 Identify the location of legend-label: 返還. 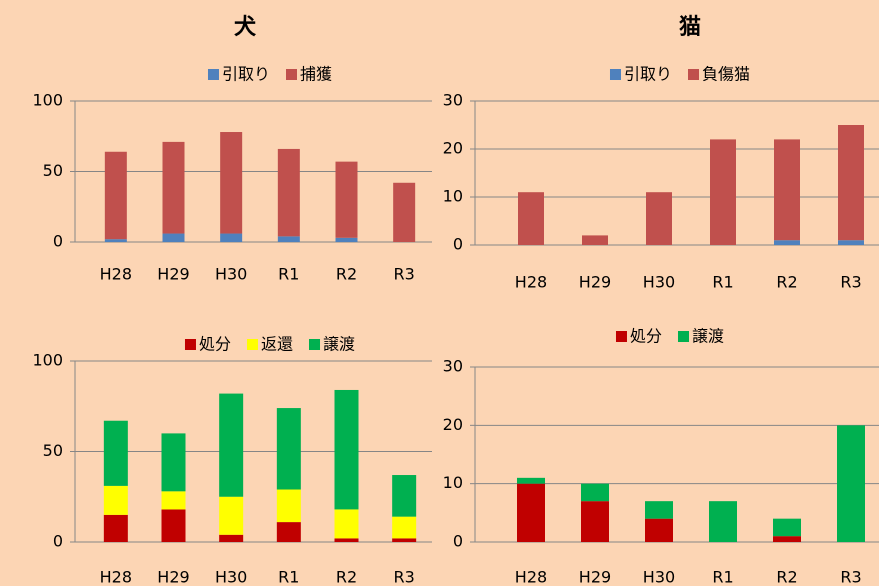
(277, 344).